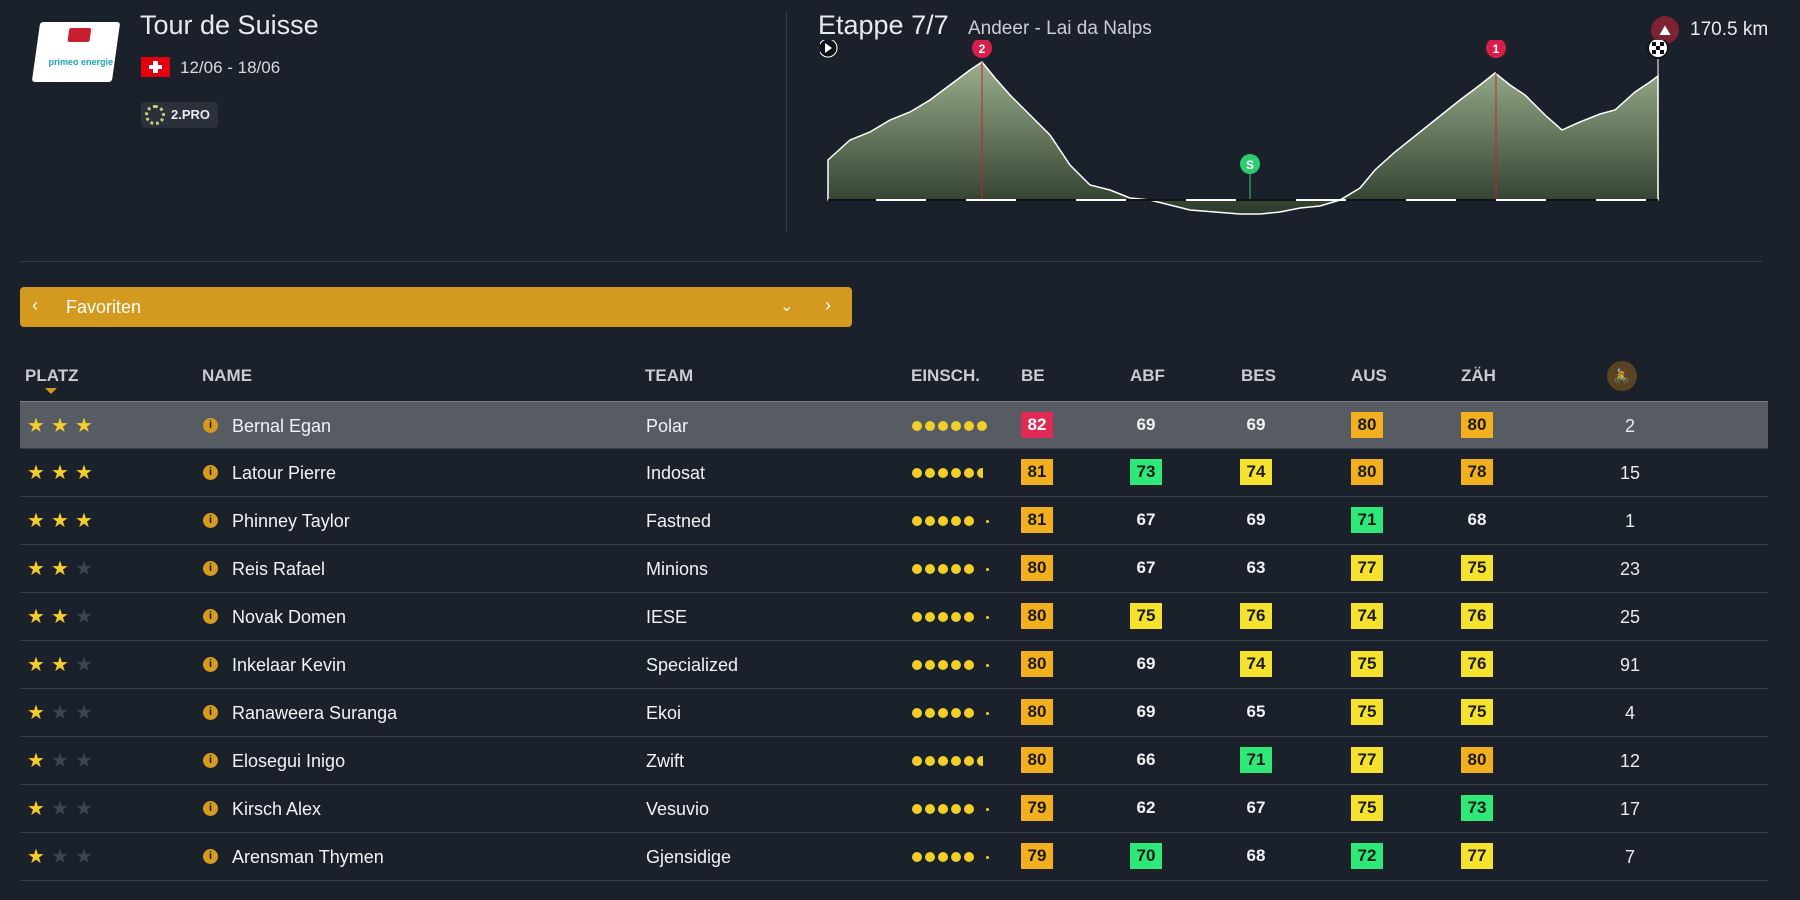 This screenshot has width=1800, height=900. I want to click on header-aus: AUS, so click(1369, 375).